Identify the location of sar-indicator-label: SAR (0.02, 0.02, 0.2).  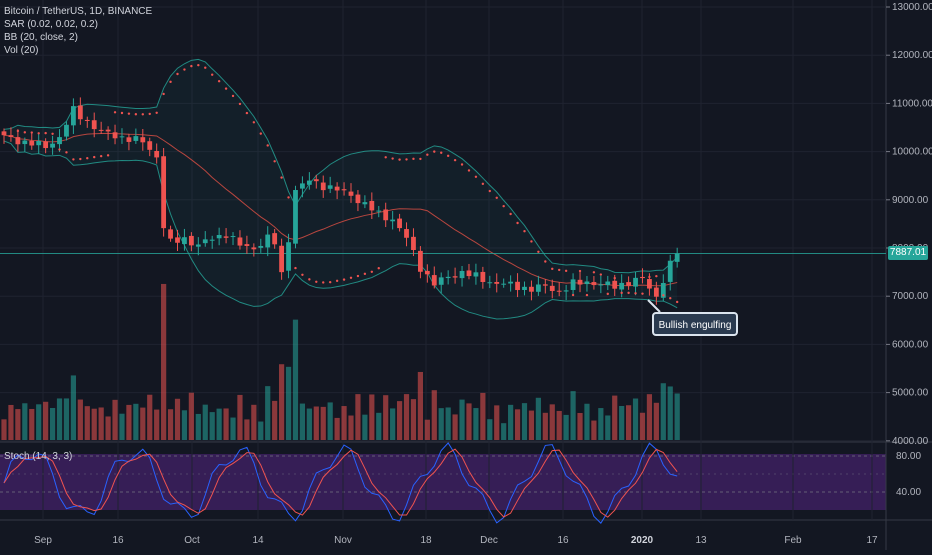
(51, 24).